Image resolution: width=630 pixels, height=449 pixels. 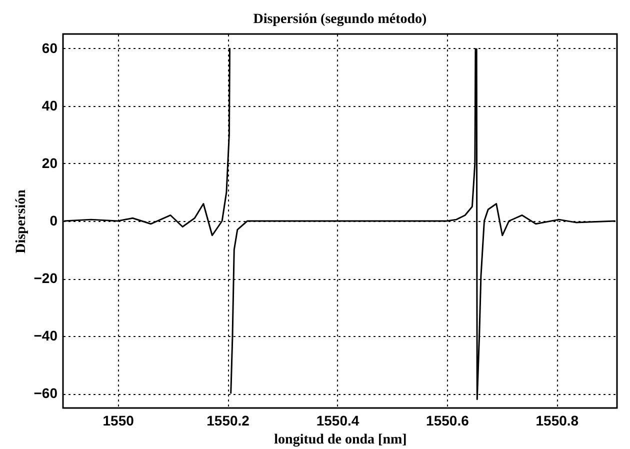 What do you see at coordinates (50, 105) in the screenshot?
I see `y-tick-label: 40` at bounding box center [50, 105].